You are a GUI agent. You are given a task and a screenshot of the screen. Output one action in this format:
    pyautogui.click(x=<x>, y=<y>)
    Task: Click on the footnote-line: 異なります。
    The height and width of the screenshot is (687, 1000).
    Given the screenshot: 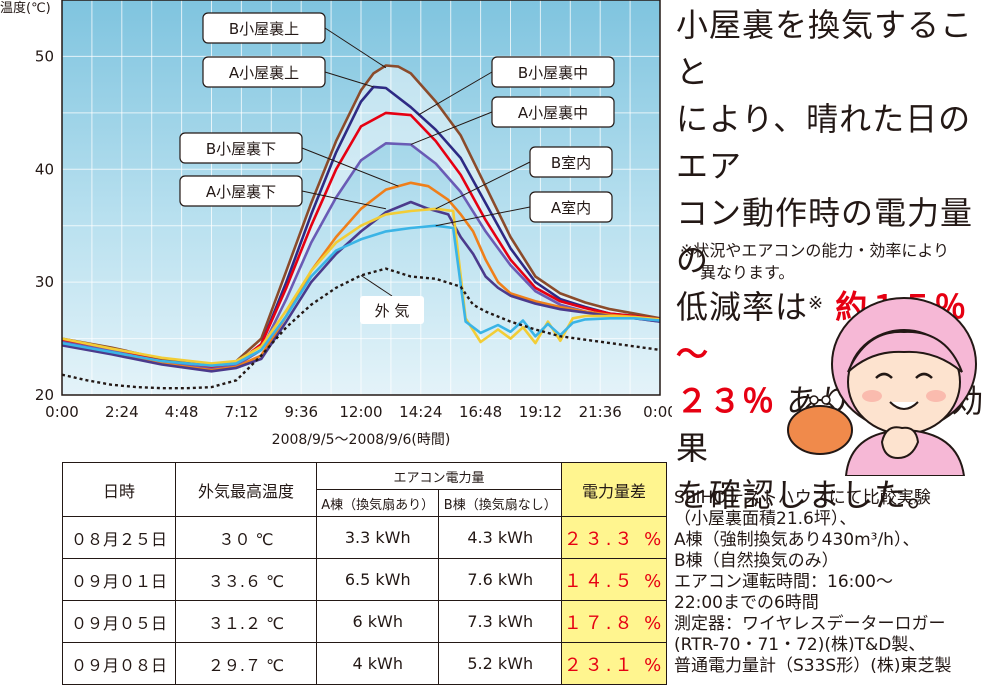 What is the action you would take?
    pyautogui.click(x=747, y=272)
    